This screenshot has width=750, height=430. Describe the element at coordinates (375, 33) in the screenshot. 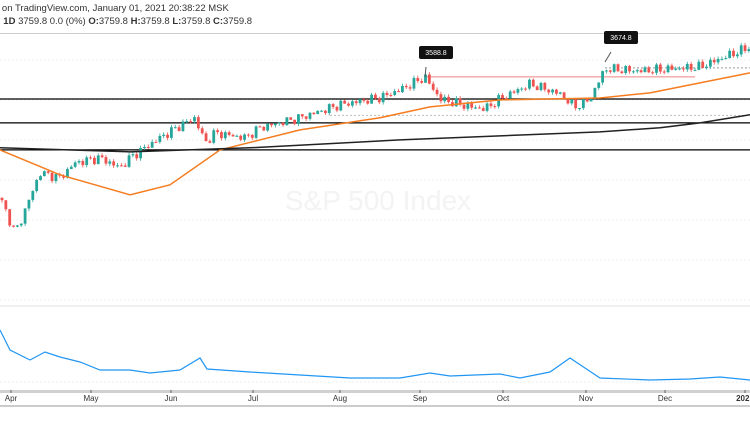

I see `header-divider` at that location.